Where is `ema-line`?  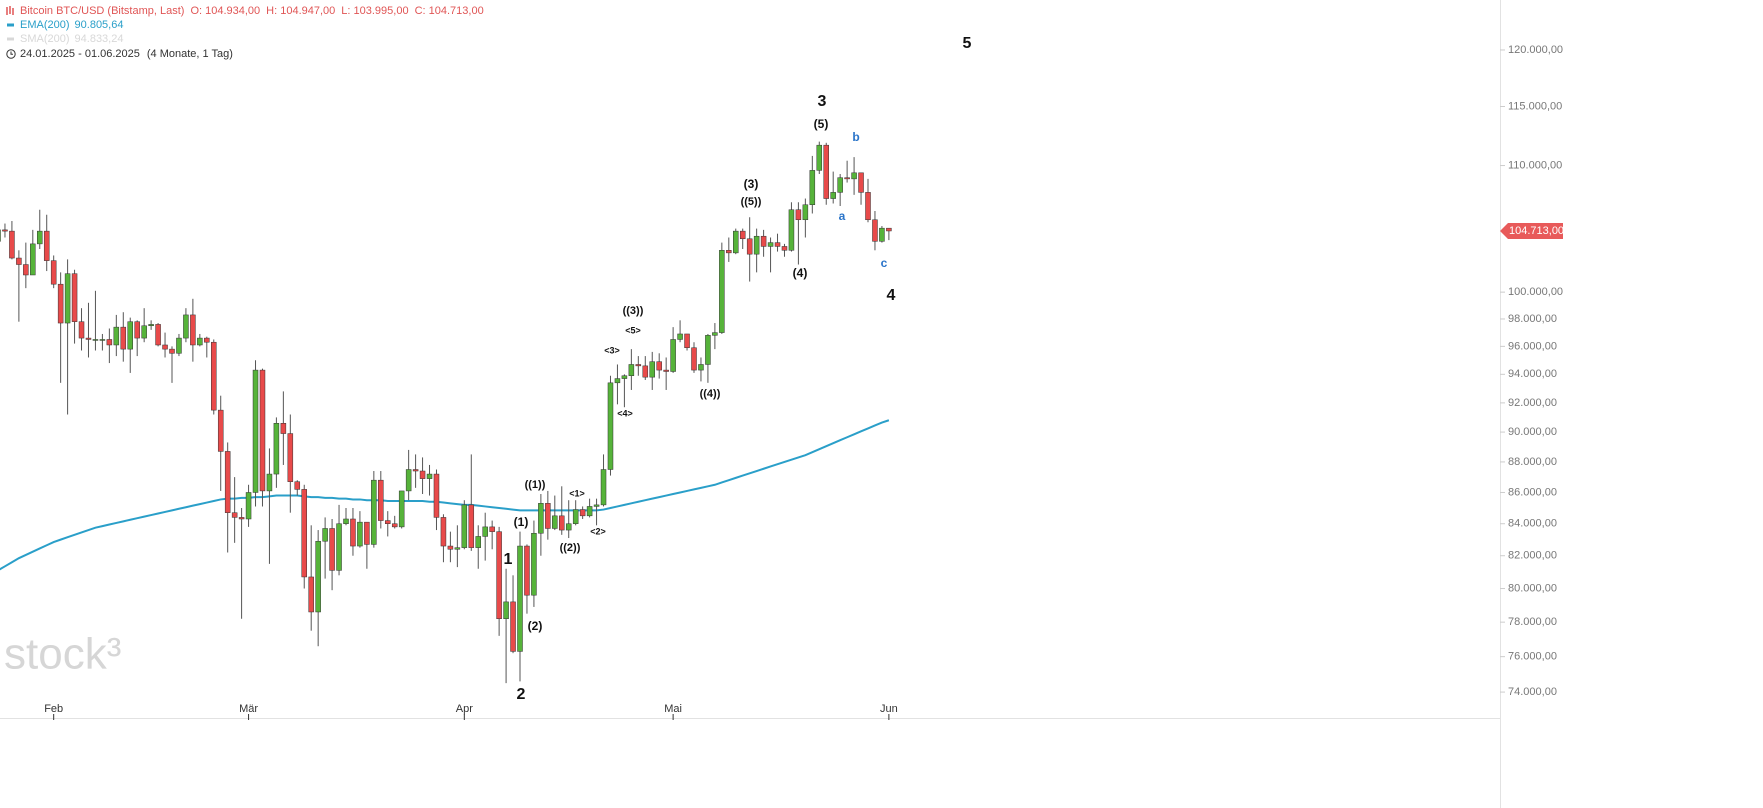
ema-line is located at coordinates (445, 495).